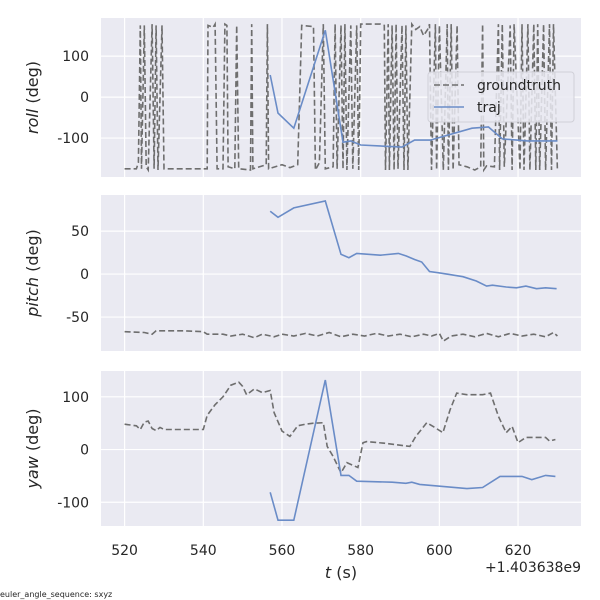  I want to click on series-traj-yaw, so click(412, 450).